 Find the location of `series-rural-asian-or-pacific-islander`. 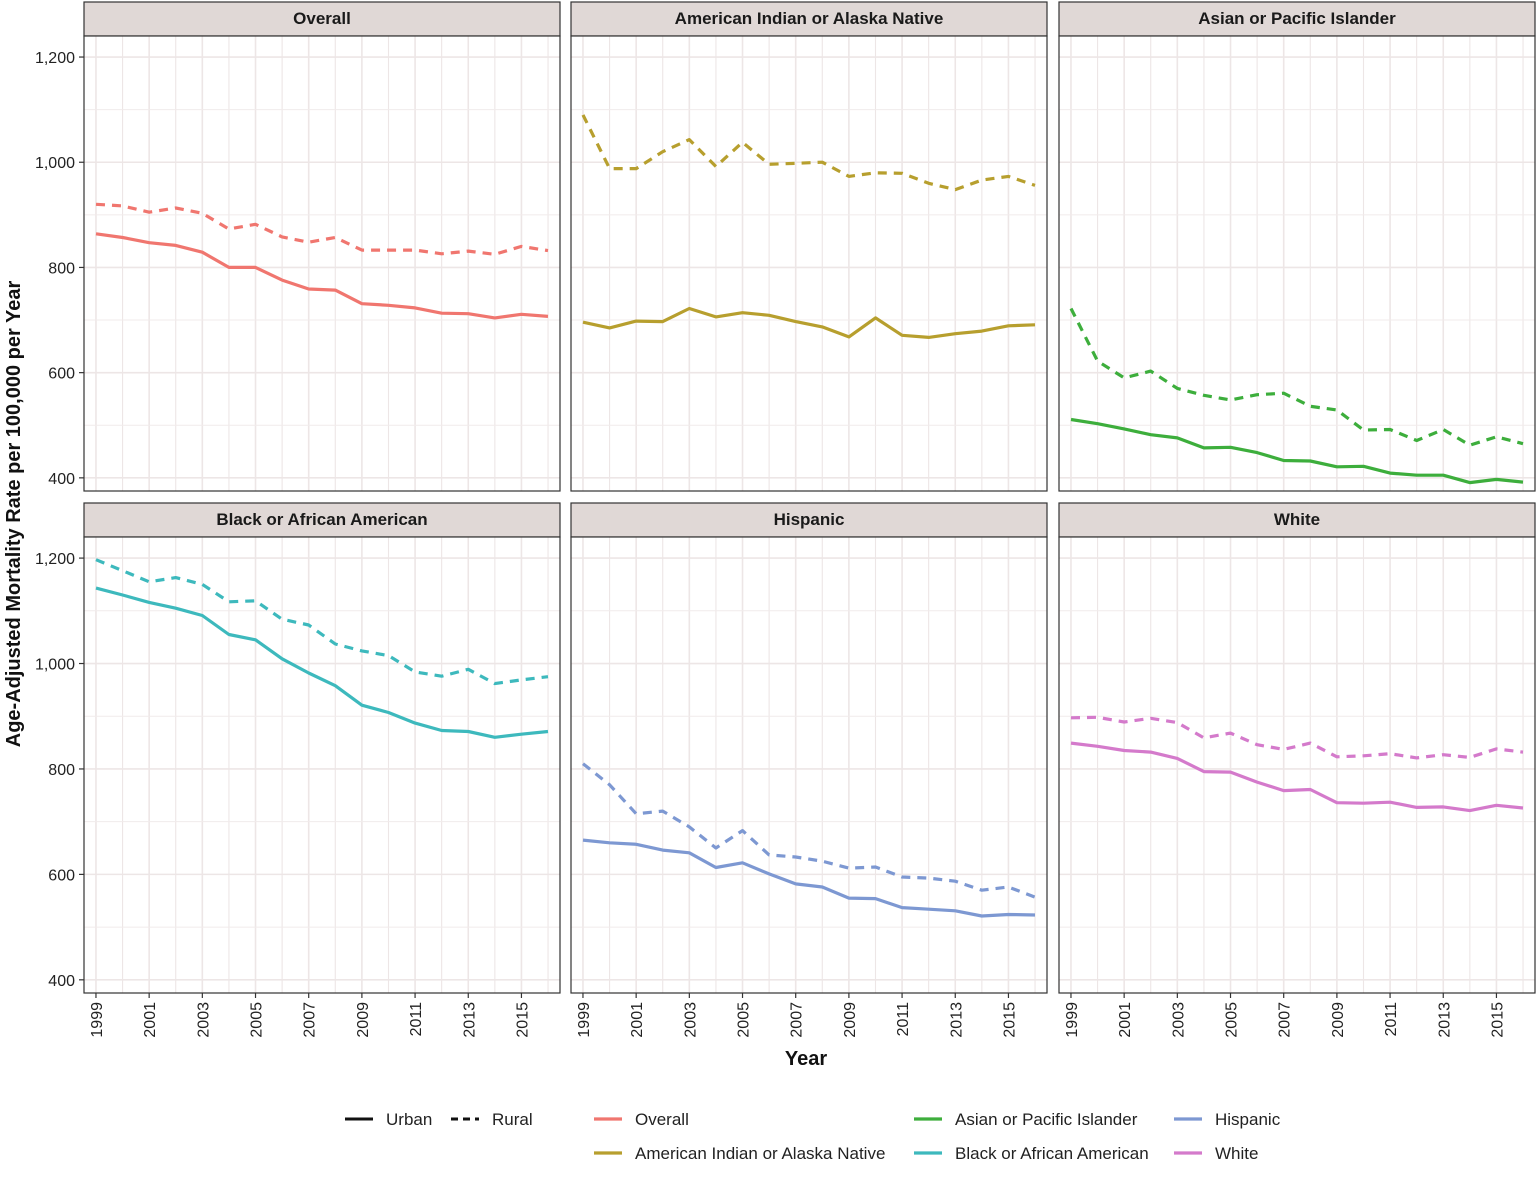

series-rural-asian-or-pacific-islander is located at coordinates (1296, 377).